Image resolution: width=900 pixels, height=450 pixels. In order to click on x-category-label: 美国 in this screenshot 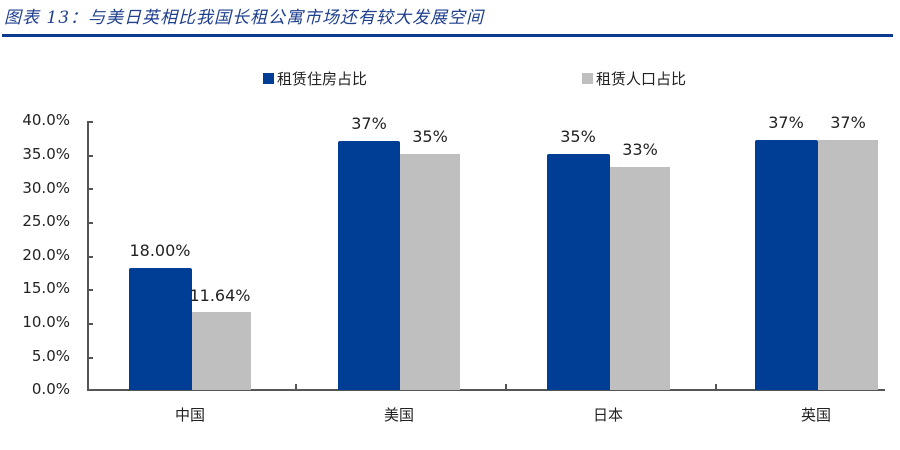, I will do `click(398, 415)`.